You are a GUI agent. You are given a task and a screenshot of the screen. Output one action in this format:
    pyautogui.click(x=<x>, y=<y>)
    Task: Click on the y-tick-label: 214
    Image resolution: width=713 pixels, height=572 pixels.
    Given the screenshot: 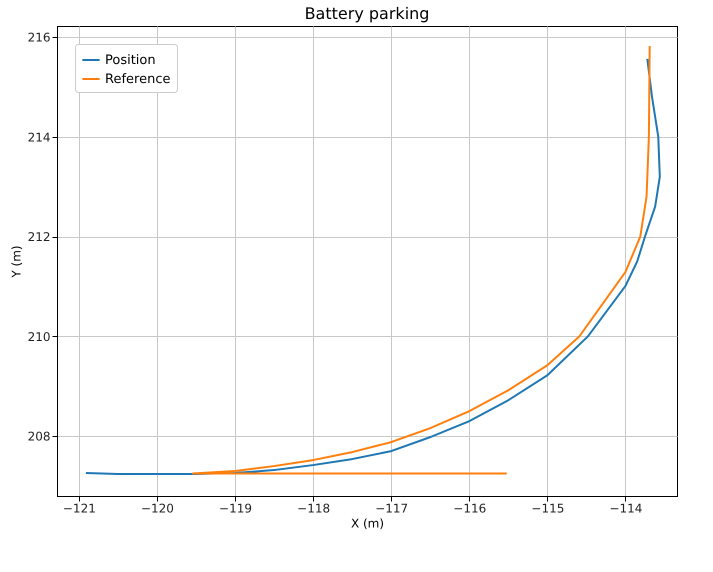 What is the action you would take?
    pyautogui.click(x=39, y=137)
    